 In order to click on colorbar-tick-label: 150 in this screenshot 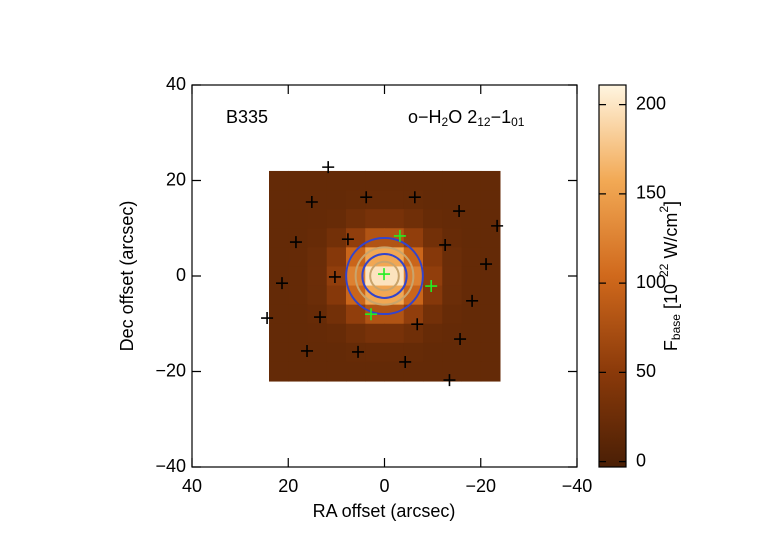, I will do `click(651, 193)`.